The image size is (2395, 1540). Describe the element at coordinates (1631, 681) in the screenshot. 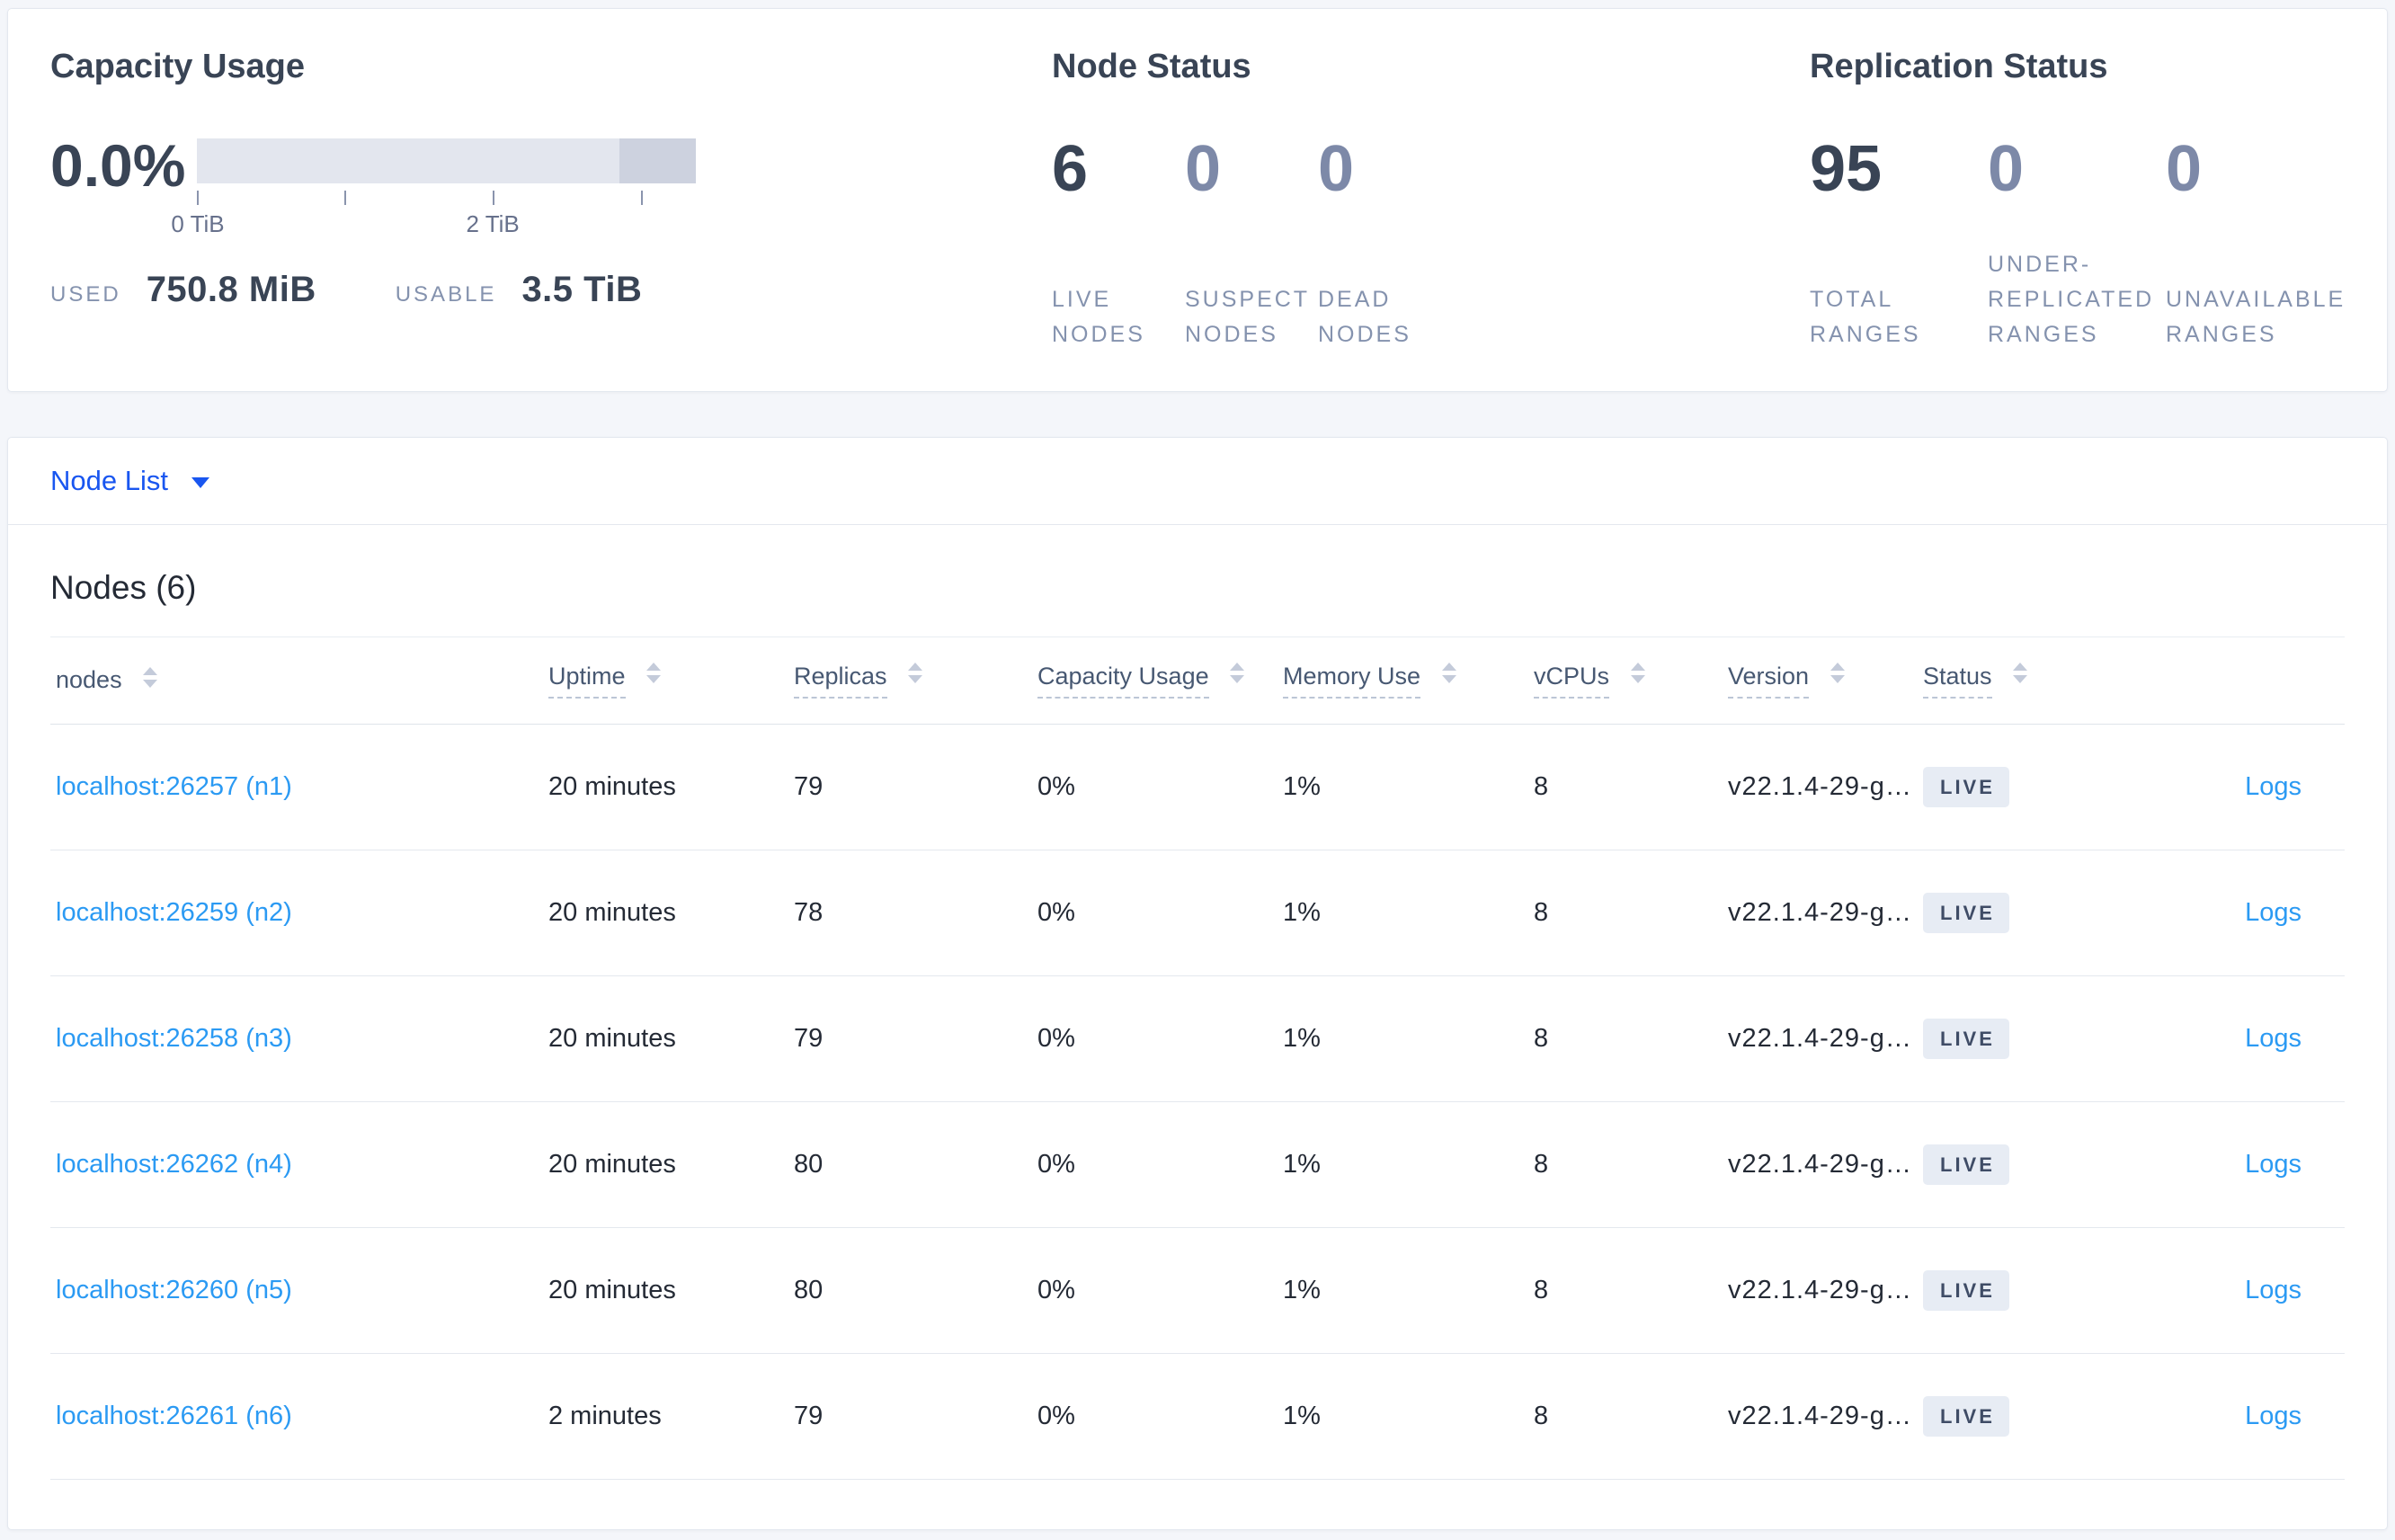

I see `column-header-vcpus: vCPUs` at that location.